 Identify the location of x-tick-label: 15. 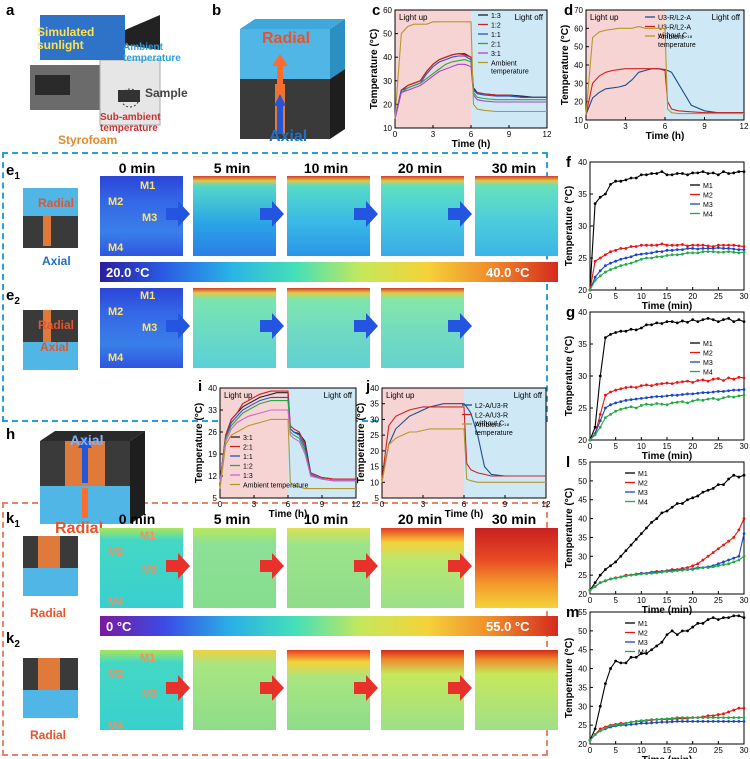
(667, 750).